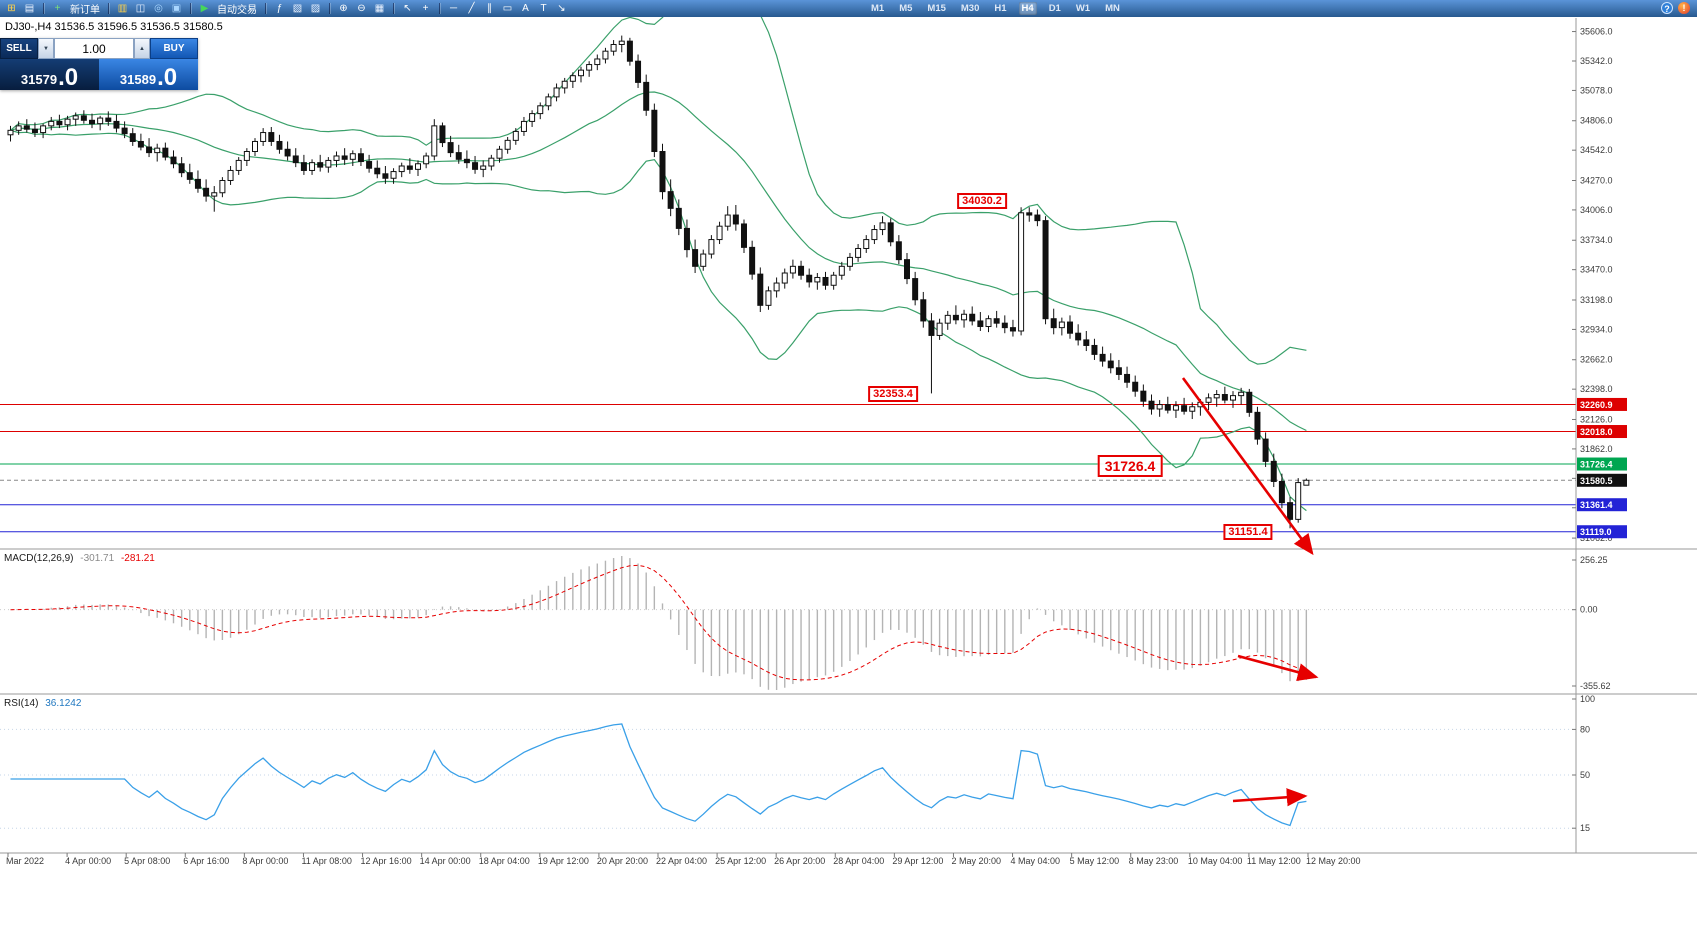 The height and width of the screenshot is (940, 1697). What do you see at coordinates (893, 394) in the screenshot?
I see `price-annotation: 32353.4` at bounding box center [893, 394].